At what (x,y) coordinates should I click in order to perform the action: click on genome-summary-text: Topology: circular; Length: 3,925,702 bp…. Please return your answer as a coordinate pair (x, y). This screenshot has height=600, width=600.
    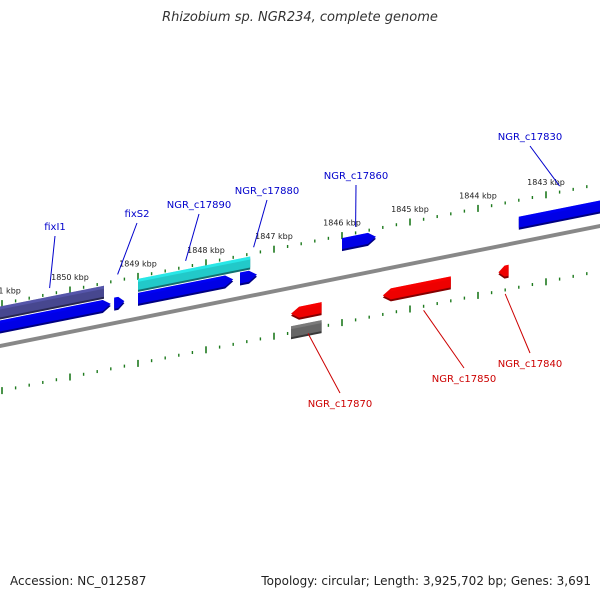
    Looking at the image, I should click on (426, 581).